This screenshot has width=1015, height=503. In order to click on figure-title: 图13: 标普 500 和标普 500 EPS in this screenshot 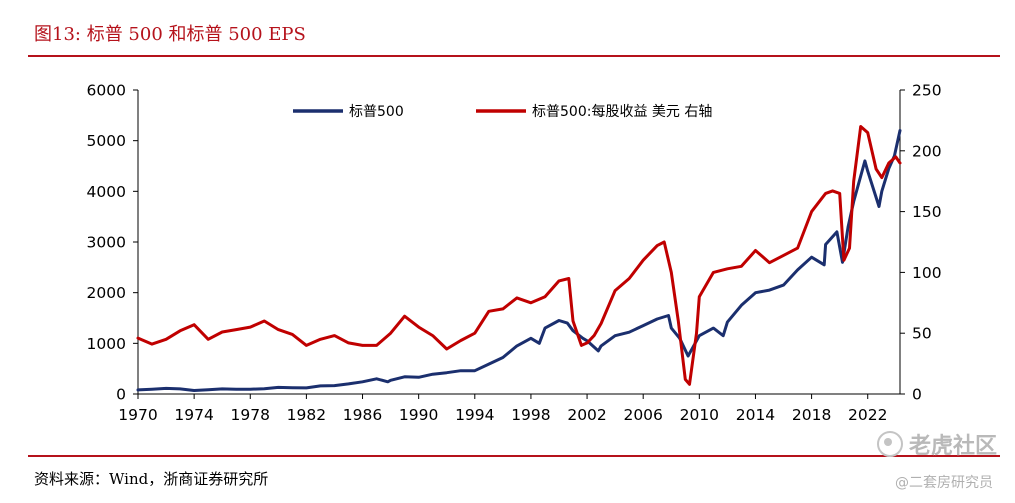, I will do `click(170, 34)`.